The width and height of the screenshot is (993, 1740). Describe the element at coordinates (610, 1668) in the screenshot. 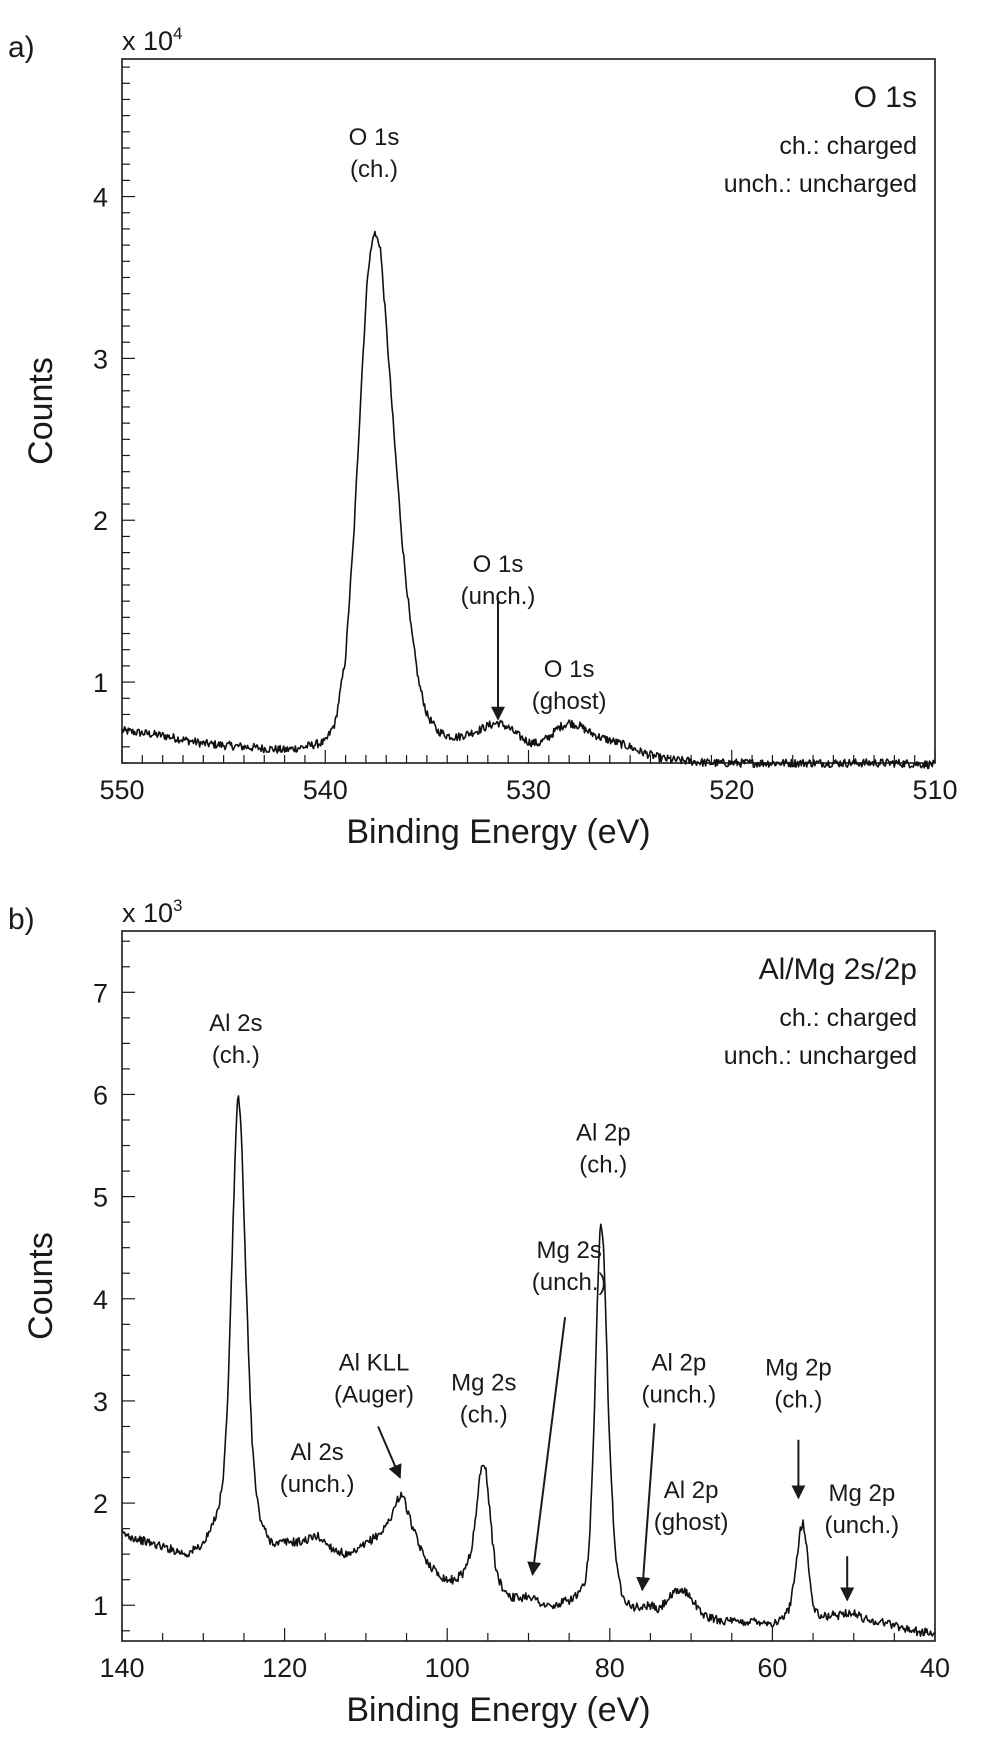

I see `x-tick-label: 80` at that location.